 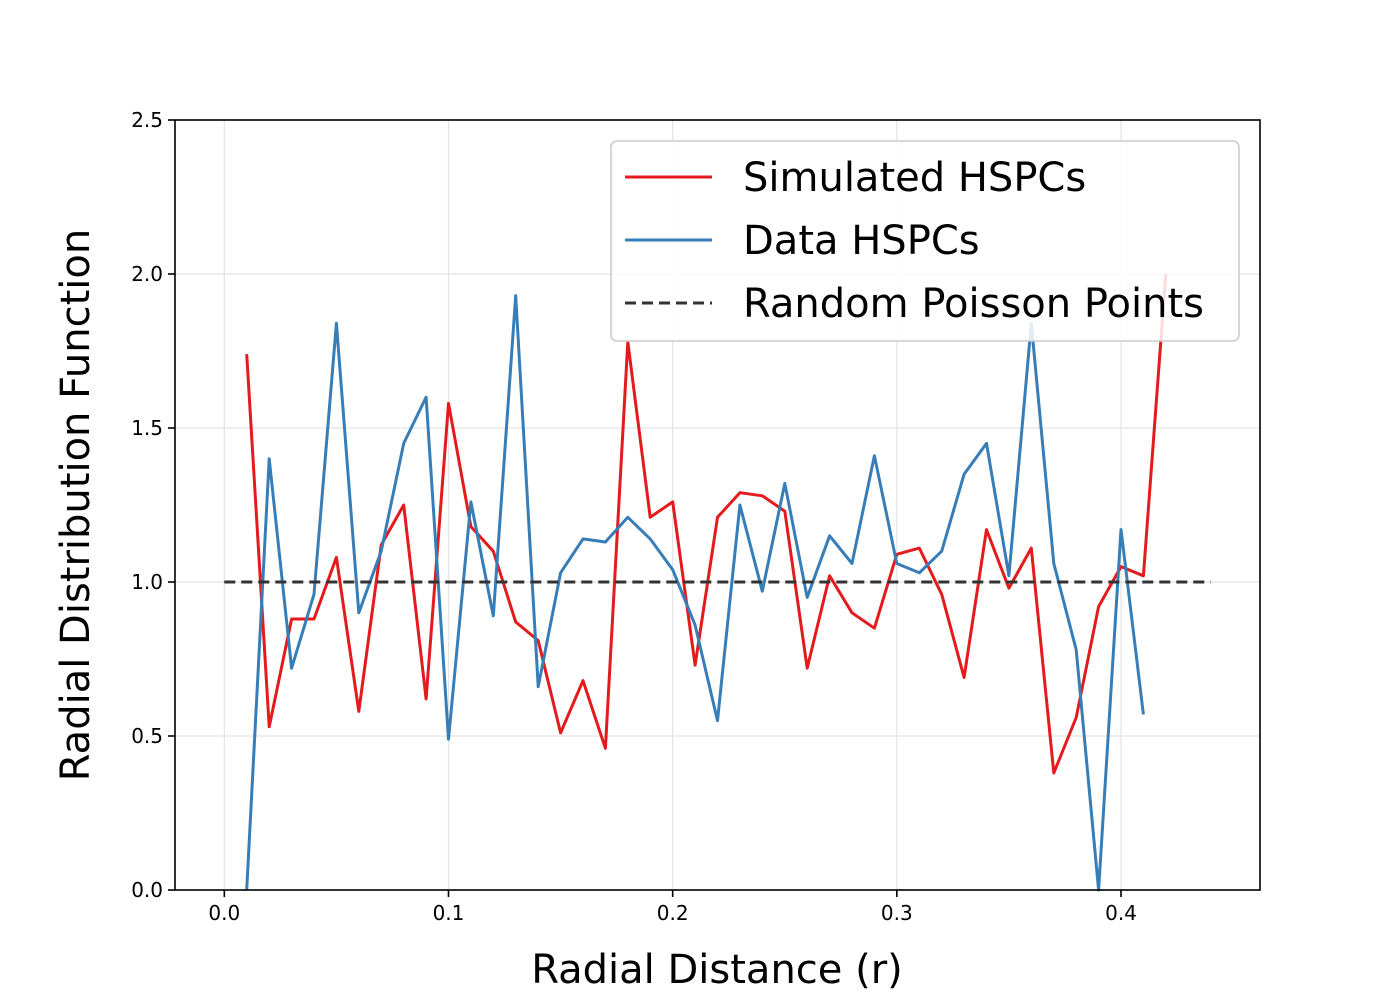 I want to click on y-tick-label: 1.5, so click(x=147, y=428).